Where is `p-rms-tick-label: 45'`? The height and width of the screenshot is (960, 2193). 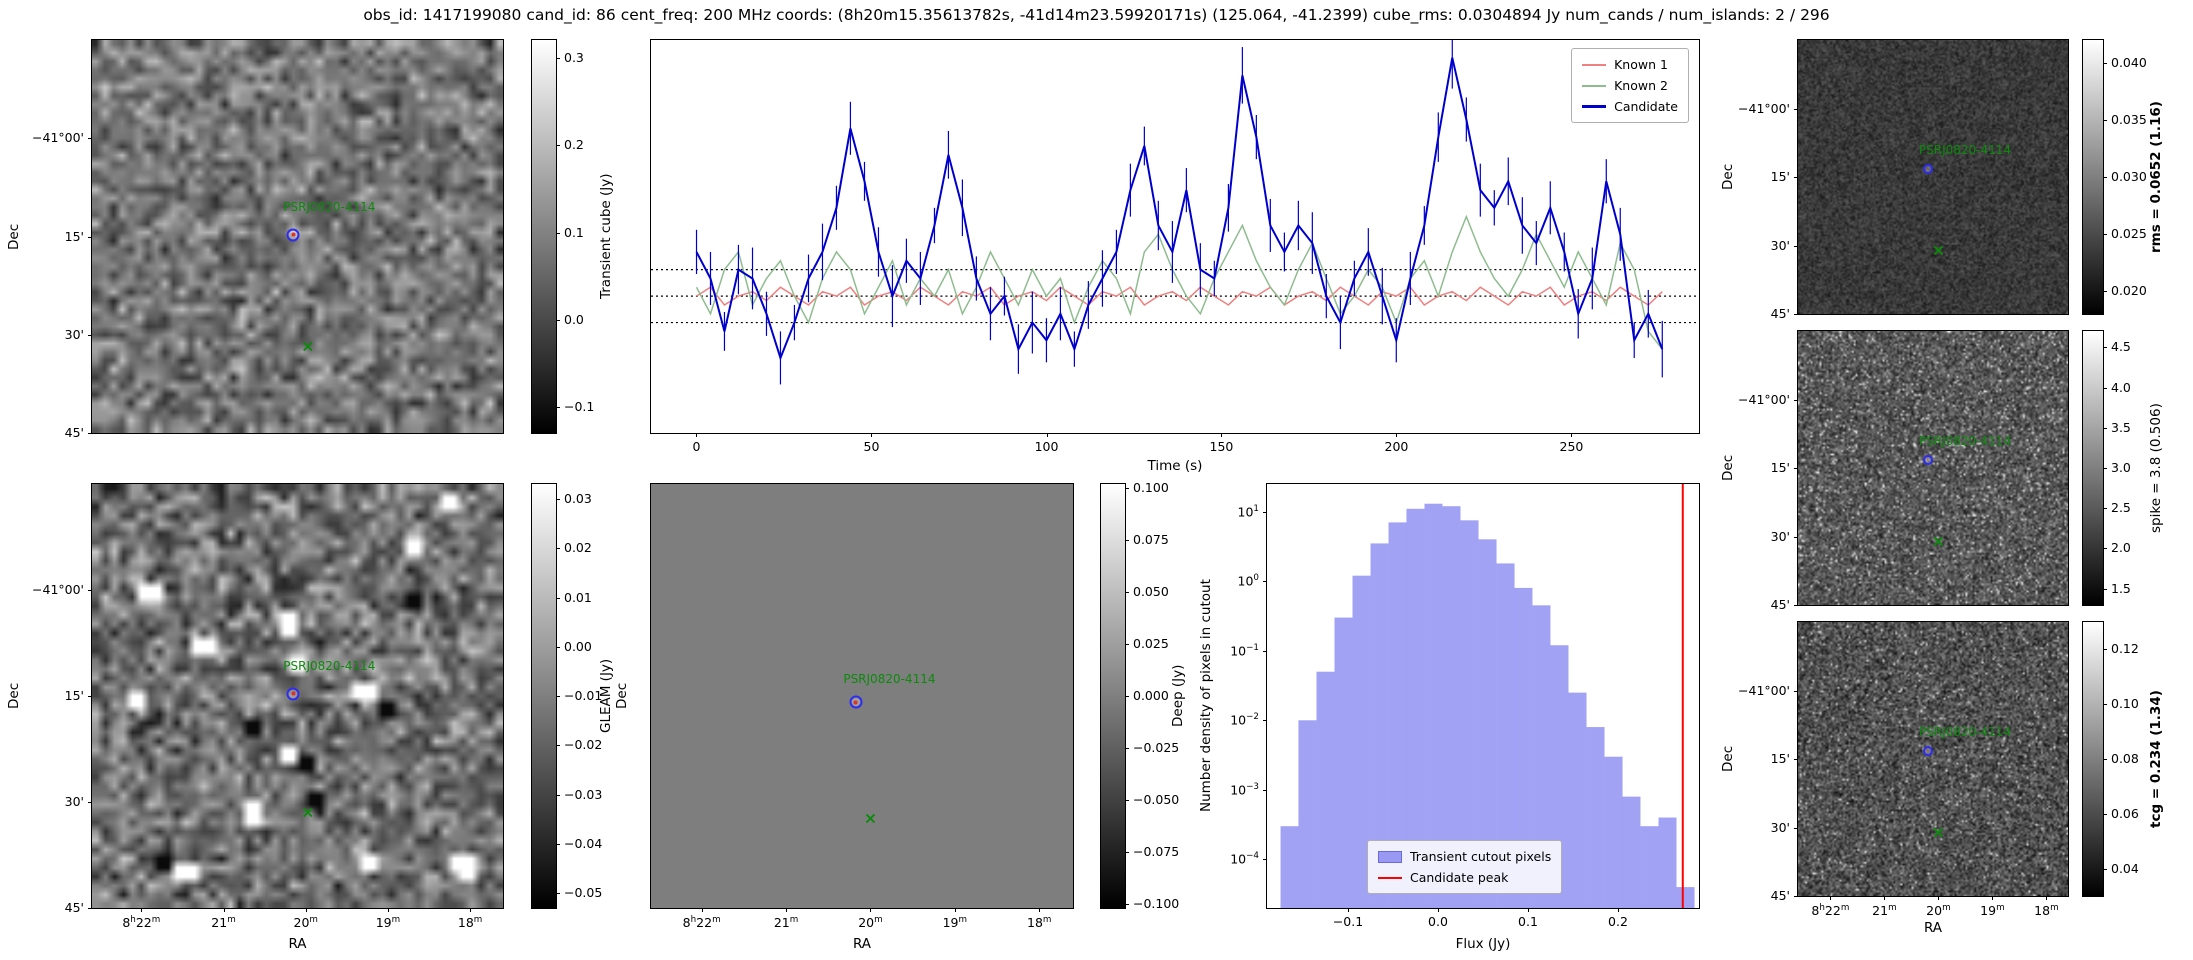 p-rms-tick-label: 45' is located at coordinates (1780, 313).